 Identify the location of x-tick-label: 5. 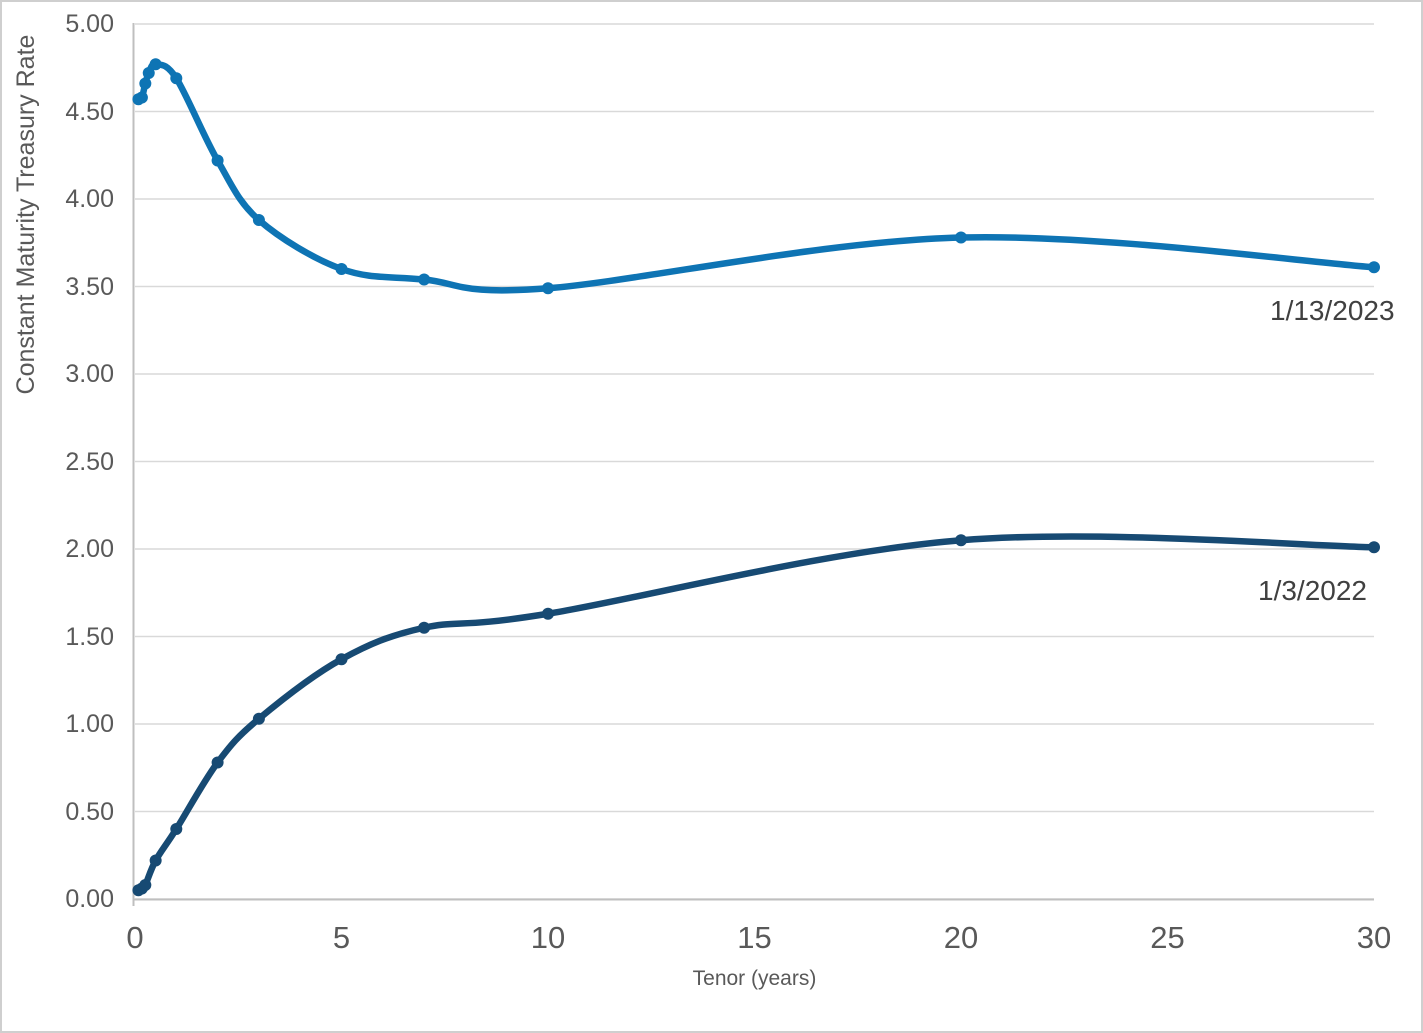
(341, 937).